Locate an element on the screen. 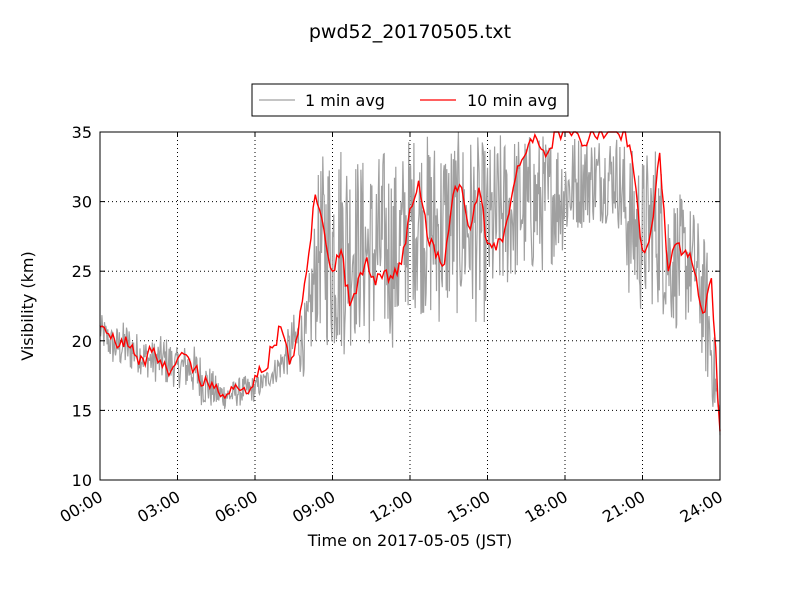 This screenshot has width=800, height=600. legend: 1 min avg 10 min avg is located at coordinates (410, 100).